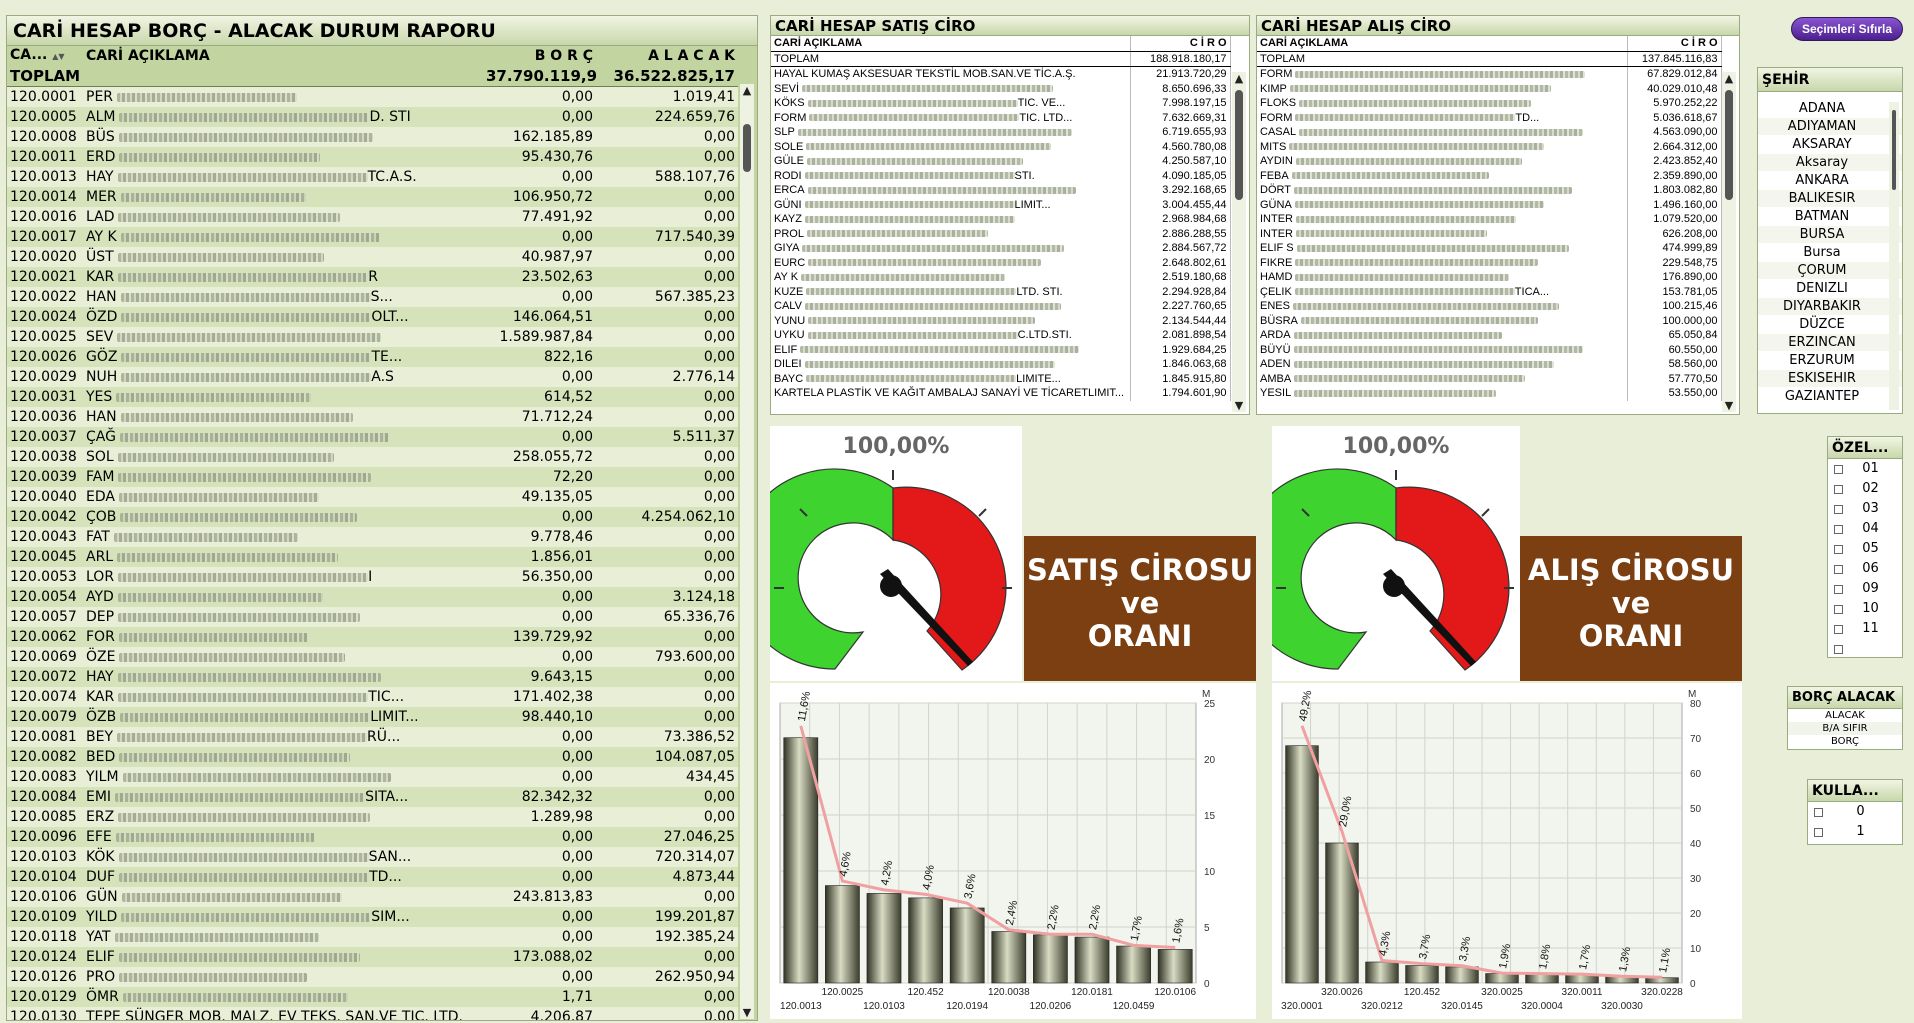 The image size is (1914, 1023). What do you see at coordinates (372, 337) in the screenshot?
I see `table-row: 120.0025 SEV 1.589.987,84 0,00` at bounding box center [372, 337].